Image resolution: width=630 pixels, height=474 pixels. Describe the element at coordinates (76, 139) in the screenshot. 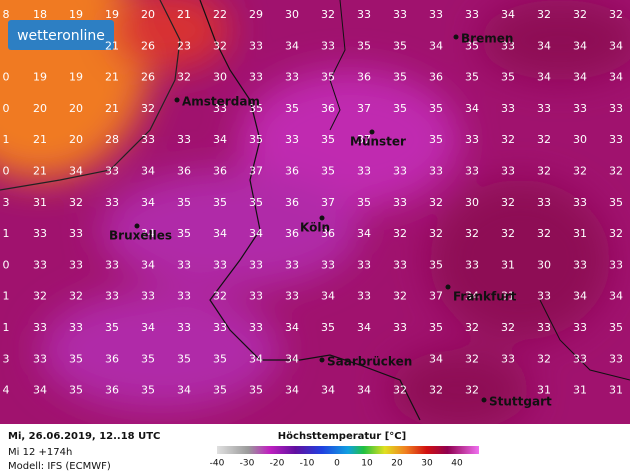

I see `grid-value: 20` at that location.